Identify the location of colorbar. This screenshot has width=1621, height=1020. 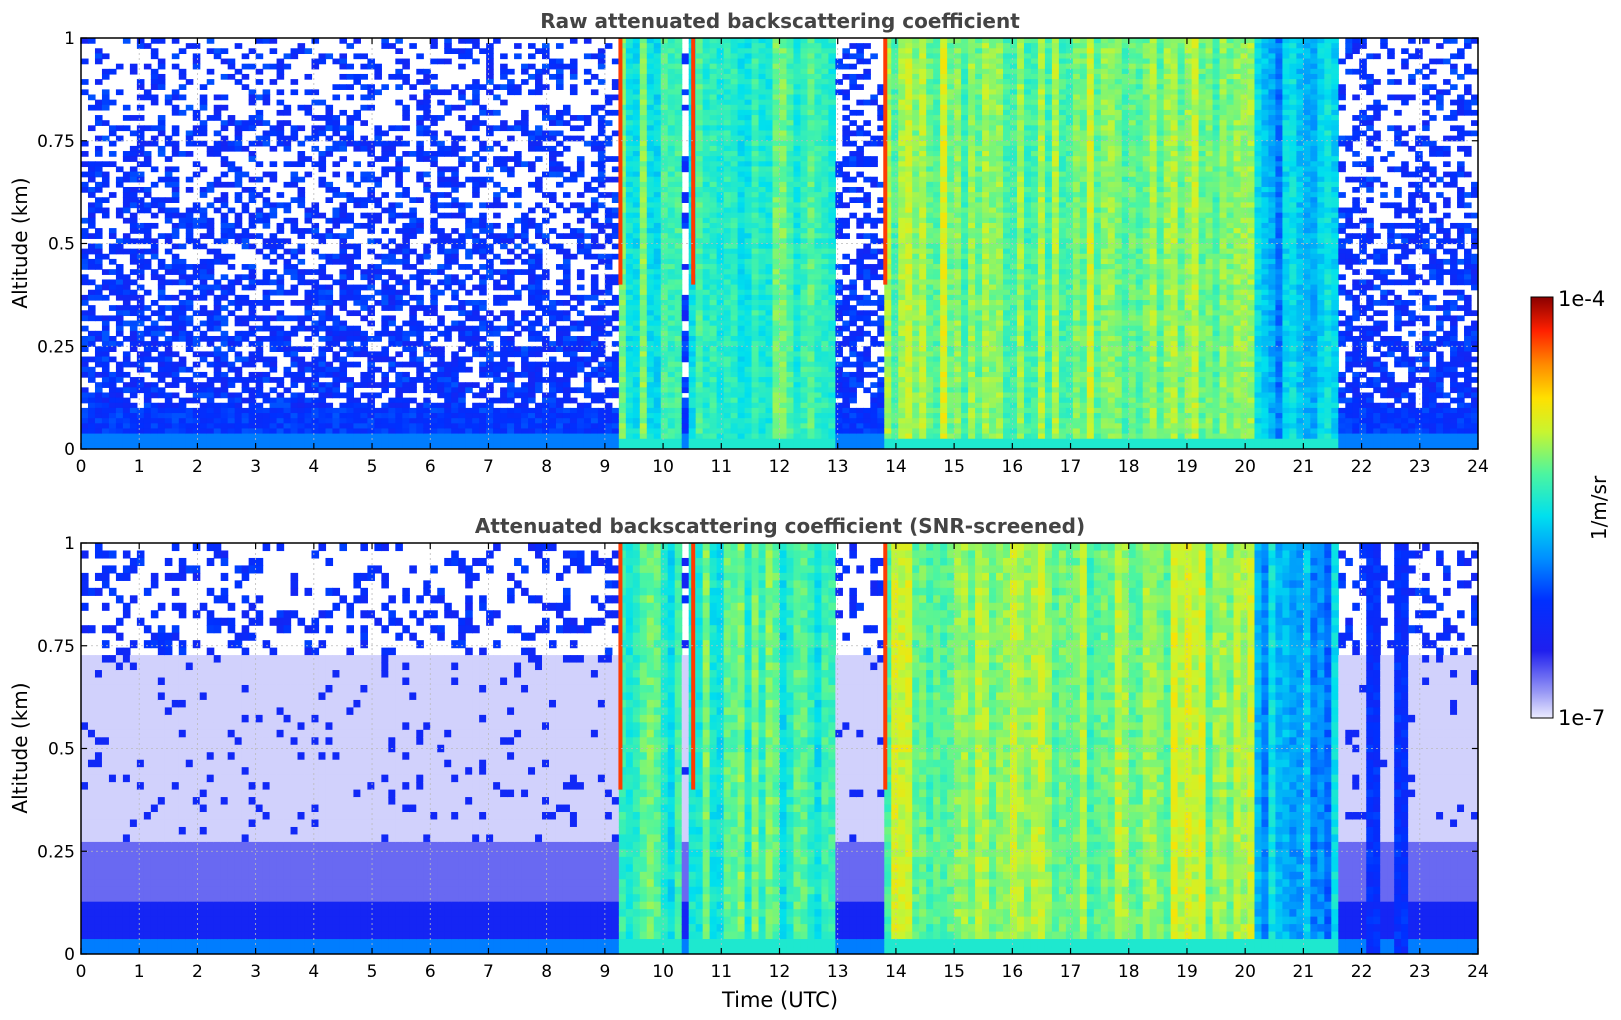
(1542, 507).